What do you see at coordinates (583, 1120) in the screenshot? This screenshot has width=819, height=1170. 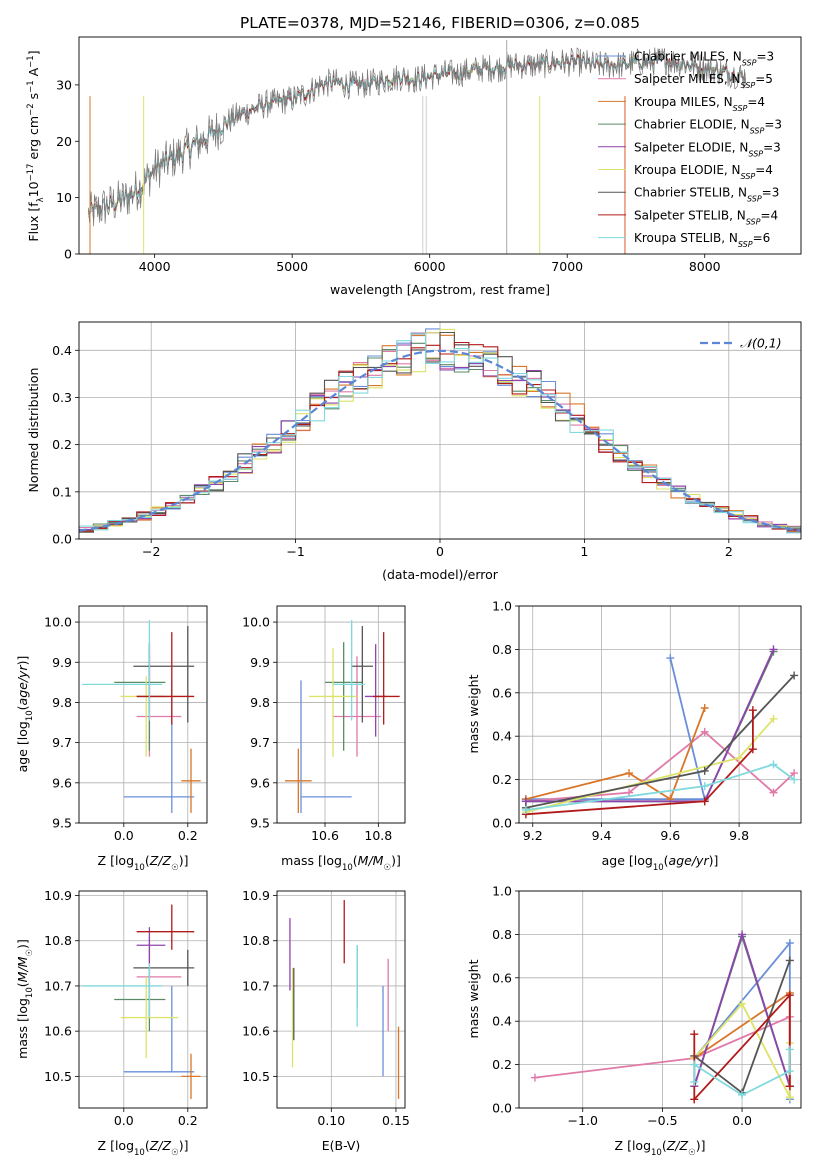 I see `x-tick-label: −1.0` at bounding box center [583, 1120].